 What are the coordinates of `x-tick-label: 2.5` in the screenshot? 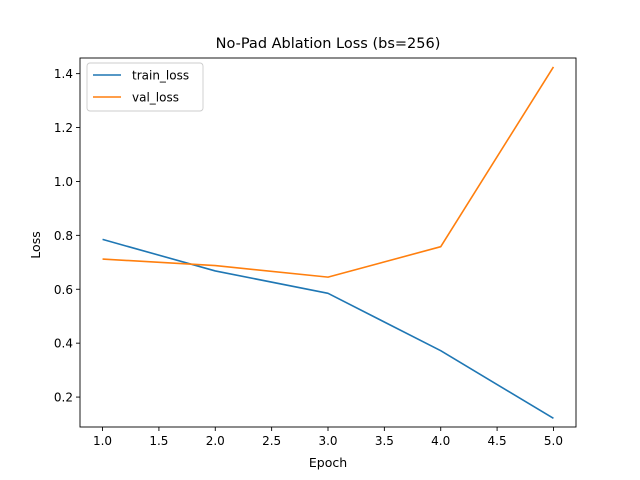 It's located at (271, 441).